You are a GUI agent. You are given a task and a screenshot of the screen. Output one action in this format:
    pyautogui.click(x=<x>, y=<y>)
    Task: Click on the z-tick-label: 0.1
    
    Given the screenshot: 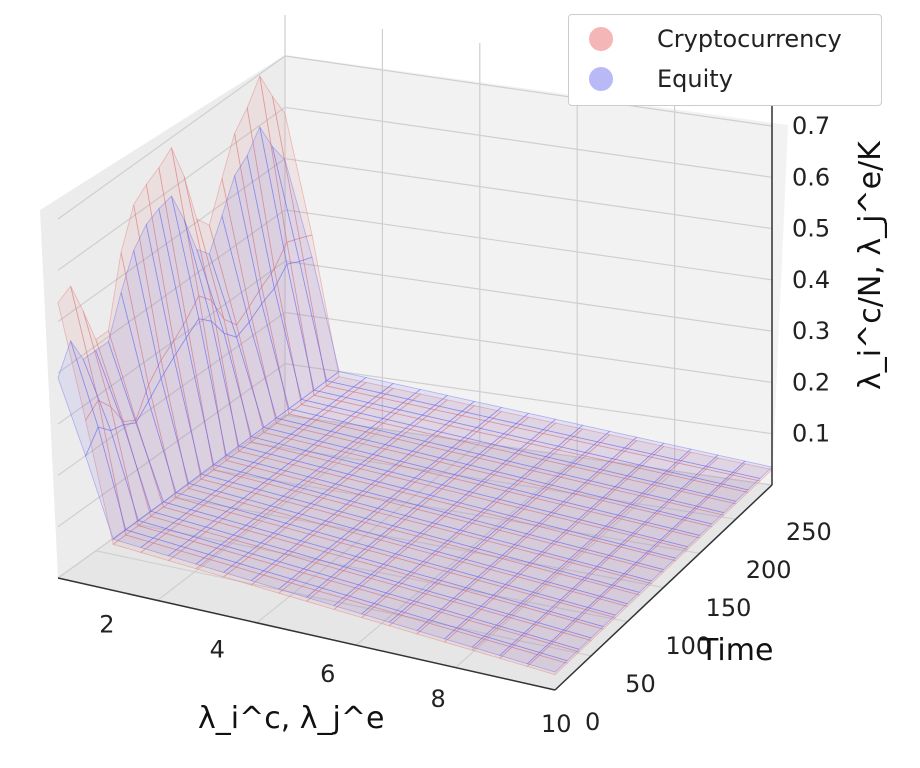 What is the action you would take?
    pyautogui.click(x=811, y=434)
    